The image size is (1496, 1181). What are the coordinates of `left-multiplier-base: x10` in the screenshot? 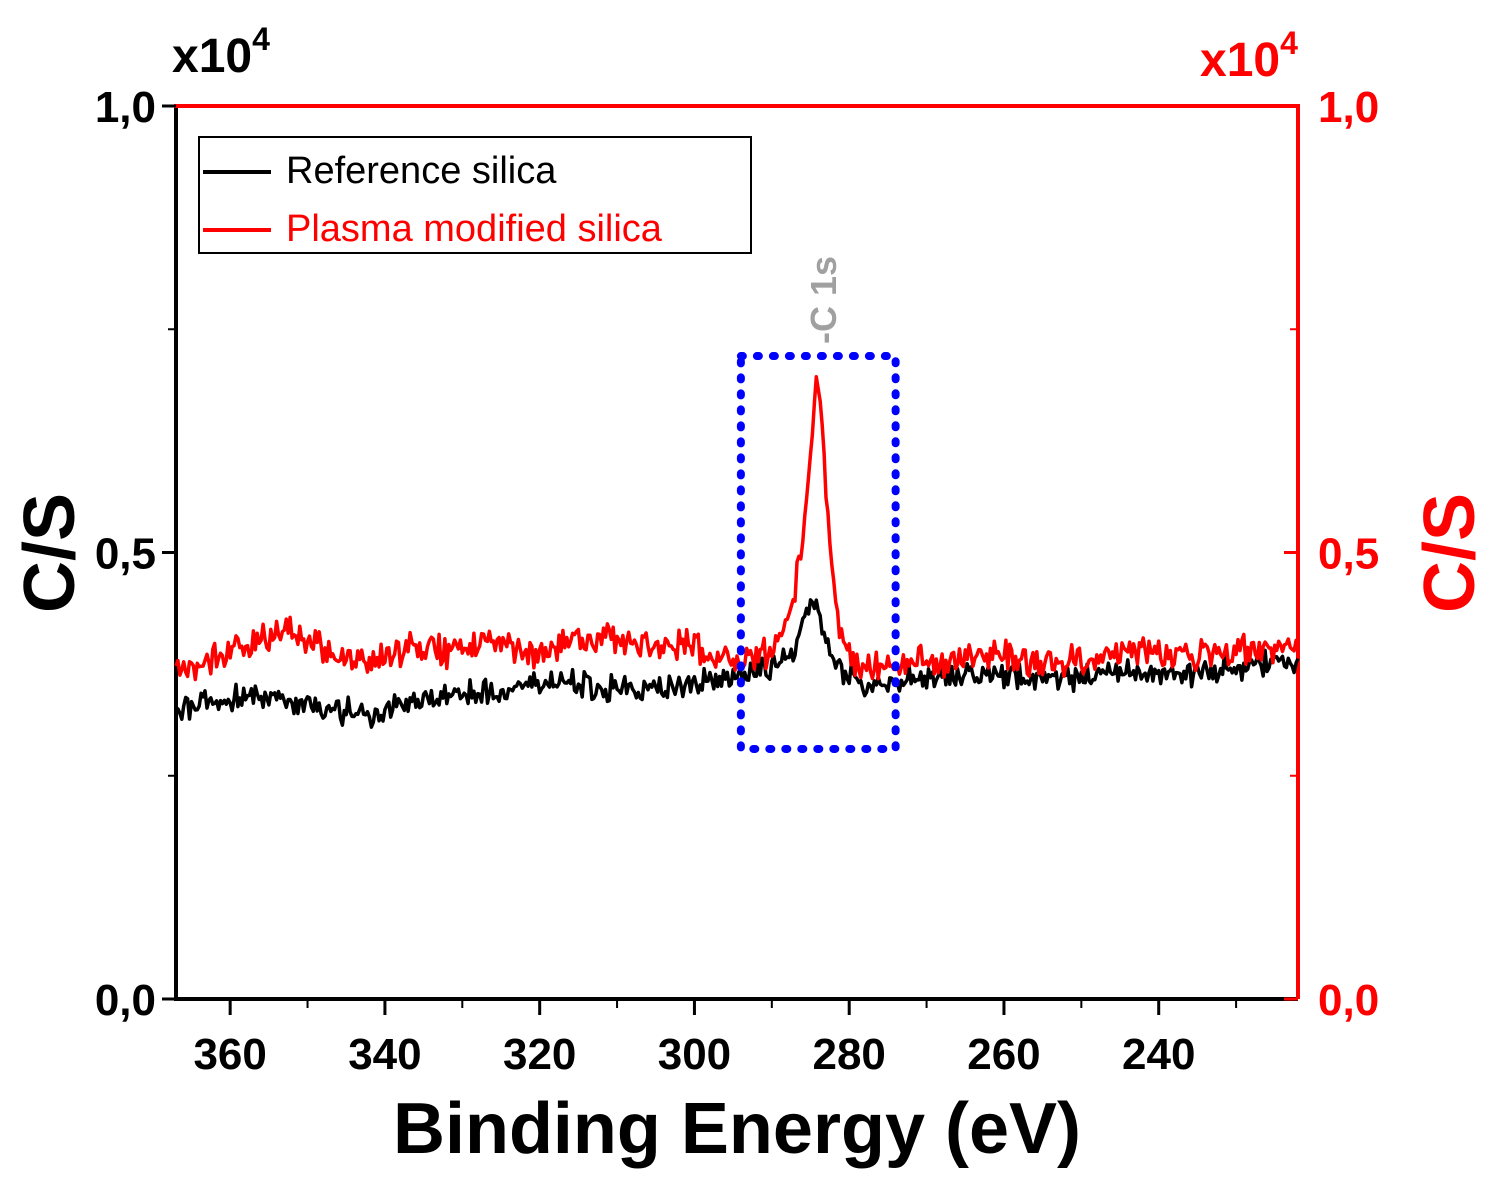 It's located at (212, 56).